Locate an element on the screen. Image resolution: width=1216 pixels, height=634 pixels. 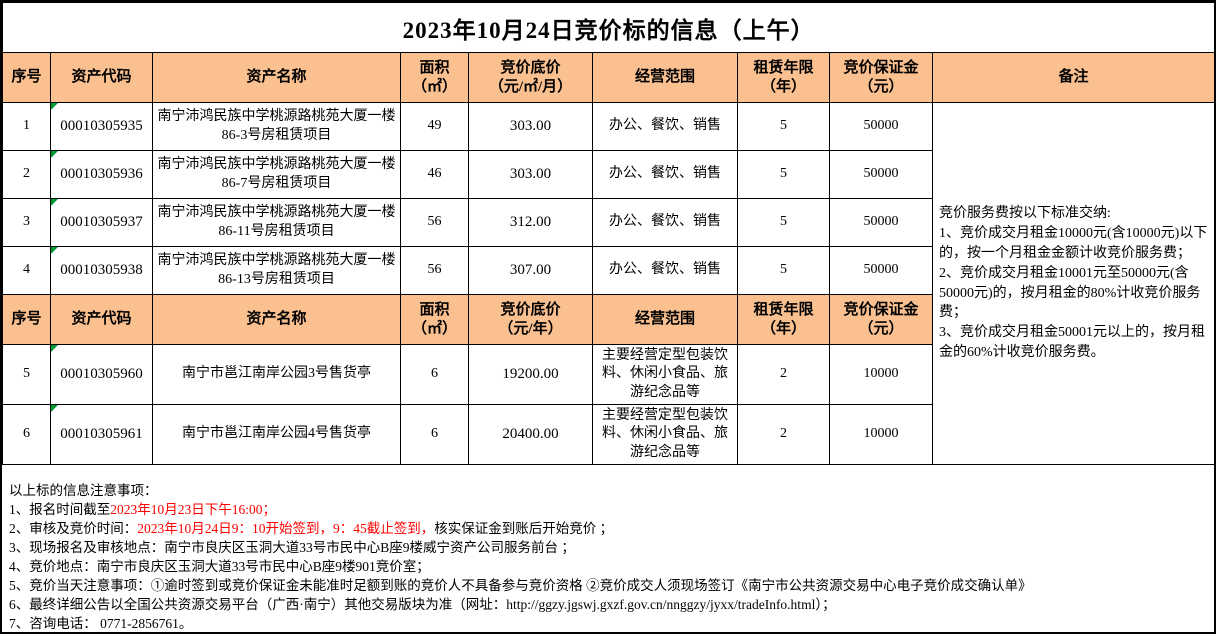
title-row: 2023年10月24日竞价标的信息（上午） is located at coordinates (608, 27).